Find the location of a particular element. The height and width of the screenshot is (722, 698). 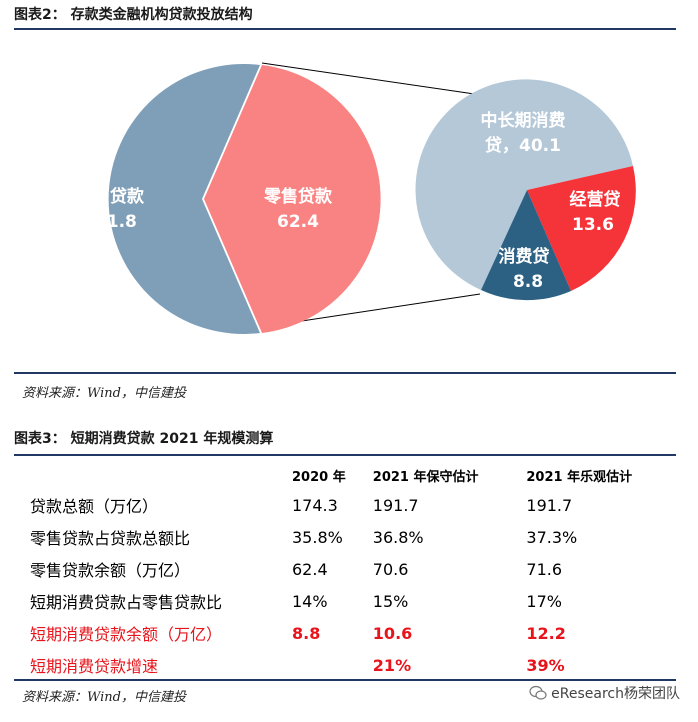

row-label: 零售贷款占贷款总额比 is located at coordinates (110, 538).